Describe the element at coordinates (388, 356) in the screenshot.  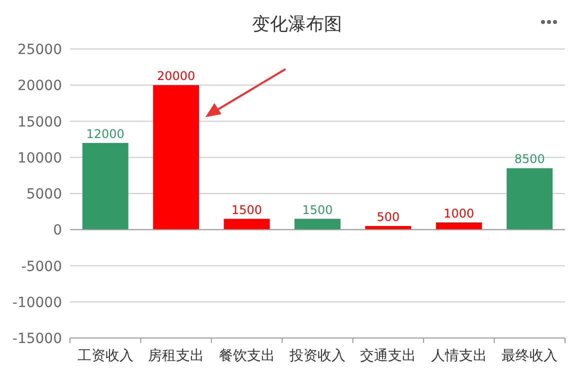
I see `x-tick-label: 交通支出` at that location.